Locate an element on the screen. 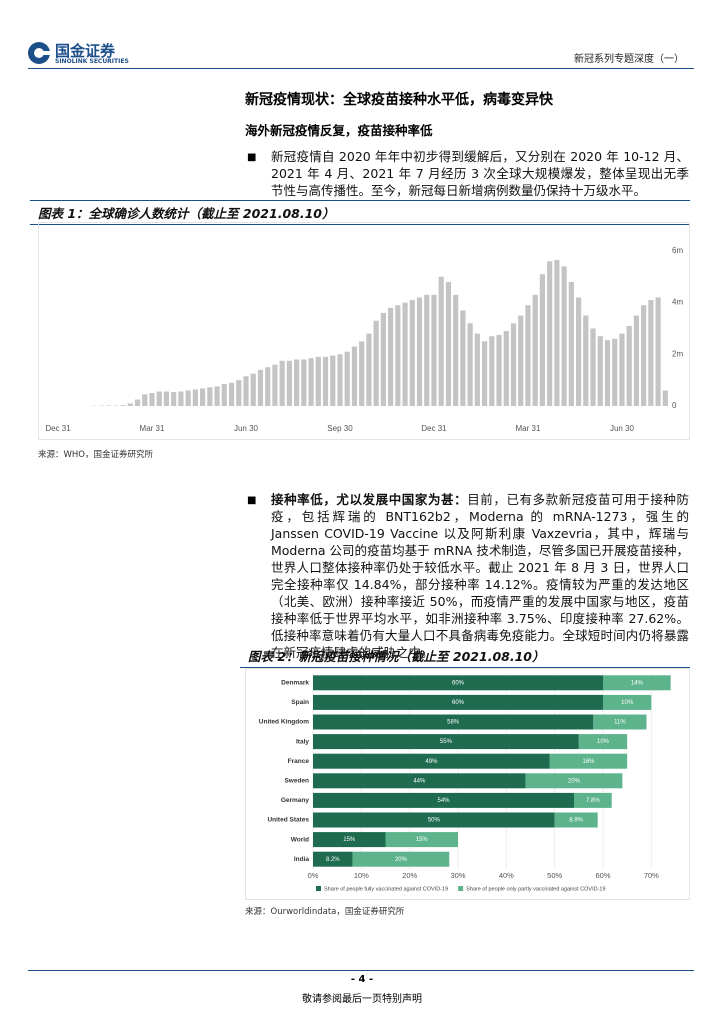 This screenshot has width=724, height=1024. value-label: 54% is located at coordinates (443, 801).